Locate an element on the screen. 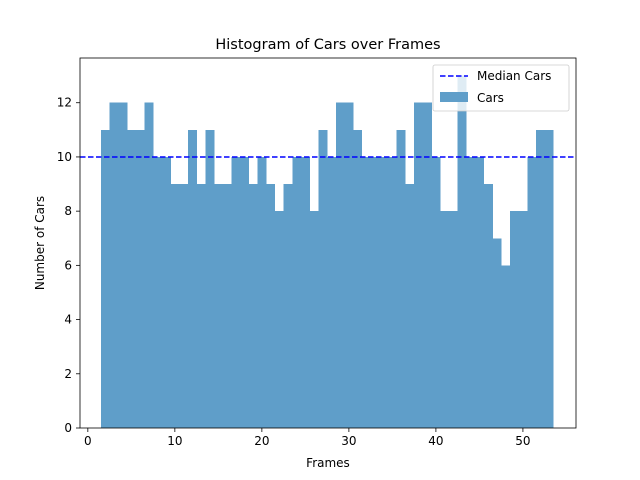 The width and height of the screenshot is (640, 480). y-tick-label-12: 12 is located at coordinates (64, 103).